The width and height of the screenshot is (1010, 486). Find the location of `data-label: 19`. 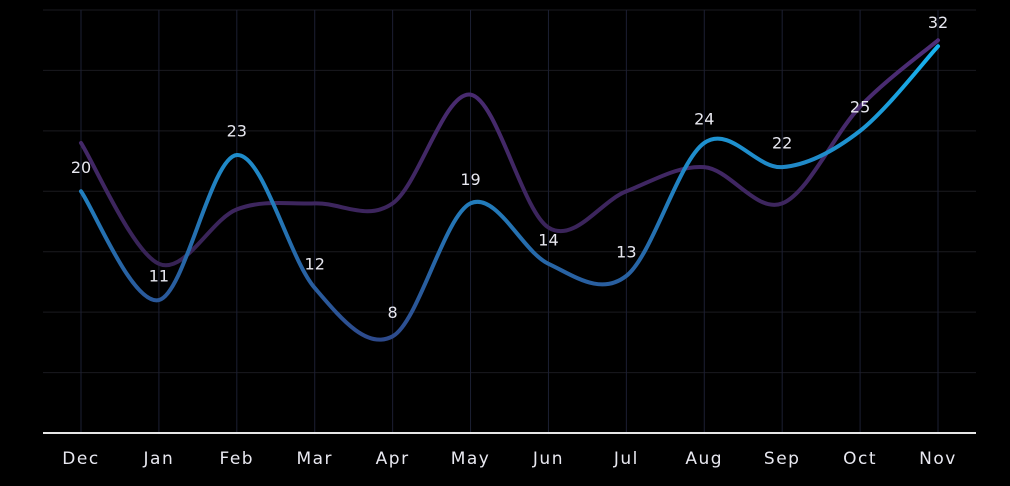

data-label: 19 is located at coordinates (470, 179).